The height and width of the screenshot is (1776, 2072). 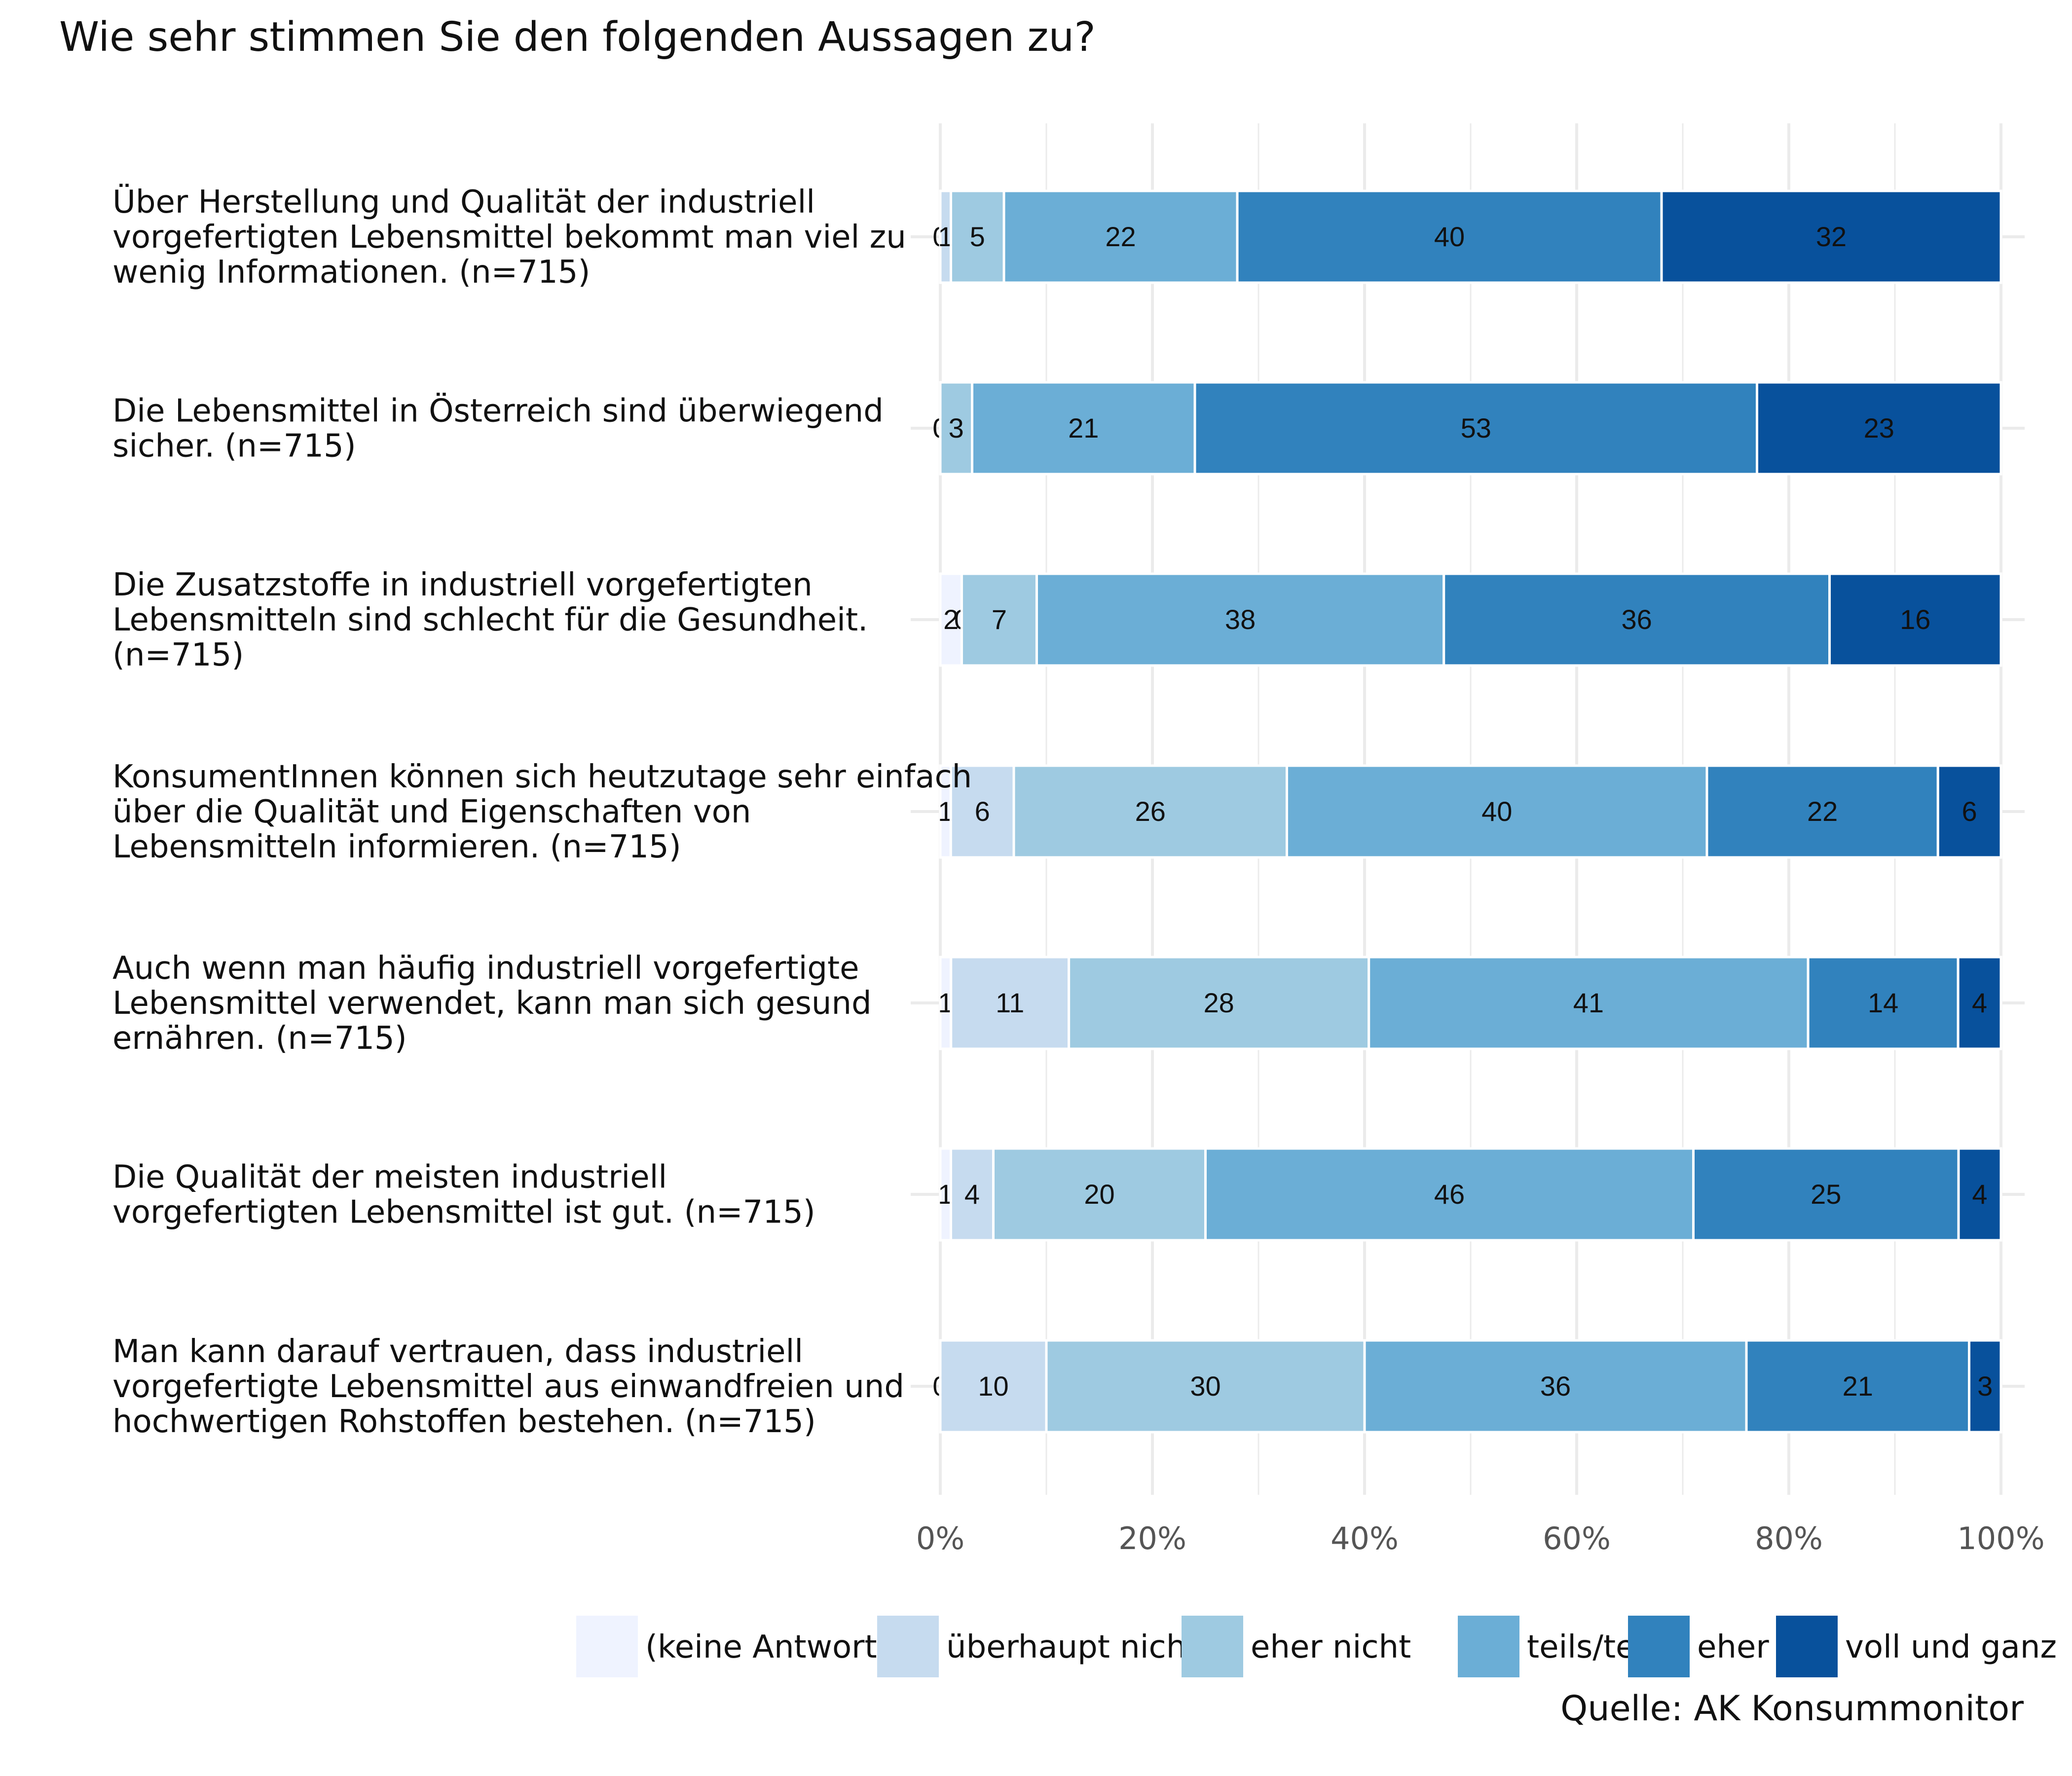 I want to click on bar-row: 015224032, so click(x=1467, y=237).